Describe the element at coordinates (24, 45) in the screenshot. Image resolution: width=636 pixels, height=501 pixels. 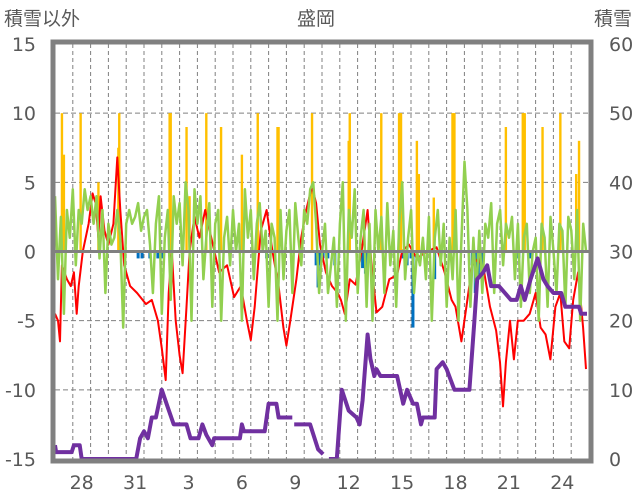
I see `left-y-tick-label: 15` at that location.